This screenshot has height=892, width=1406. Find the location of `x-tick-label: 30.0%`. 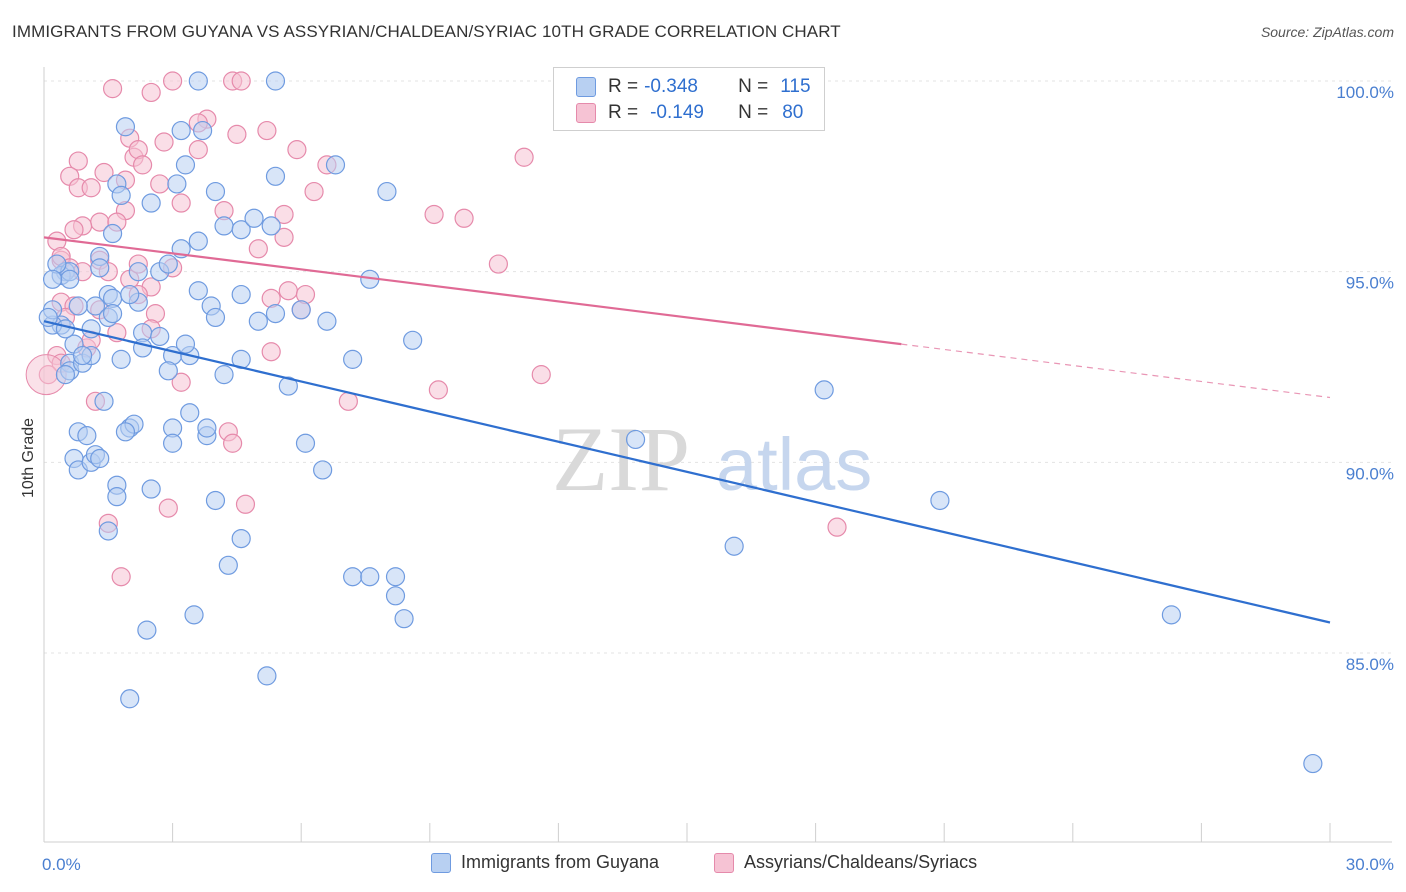

x-tick-label: 30.0% is located at coordinates (1370, 864).